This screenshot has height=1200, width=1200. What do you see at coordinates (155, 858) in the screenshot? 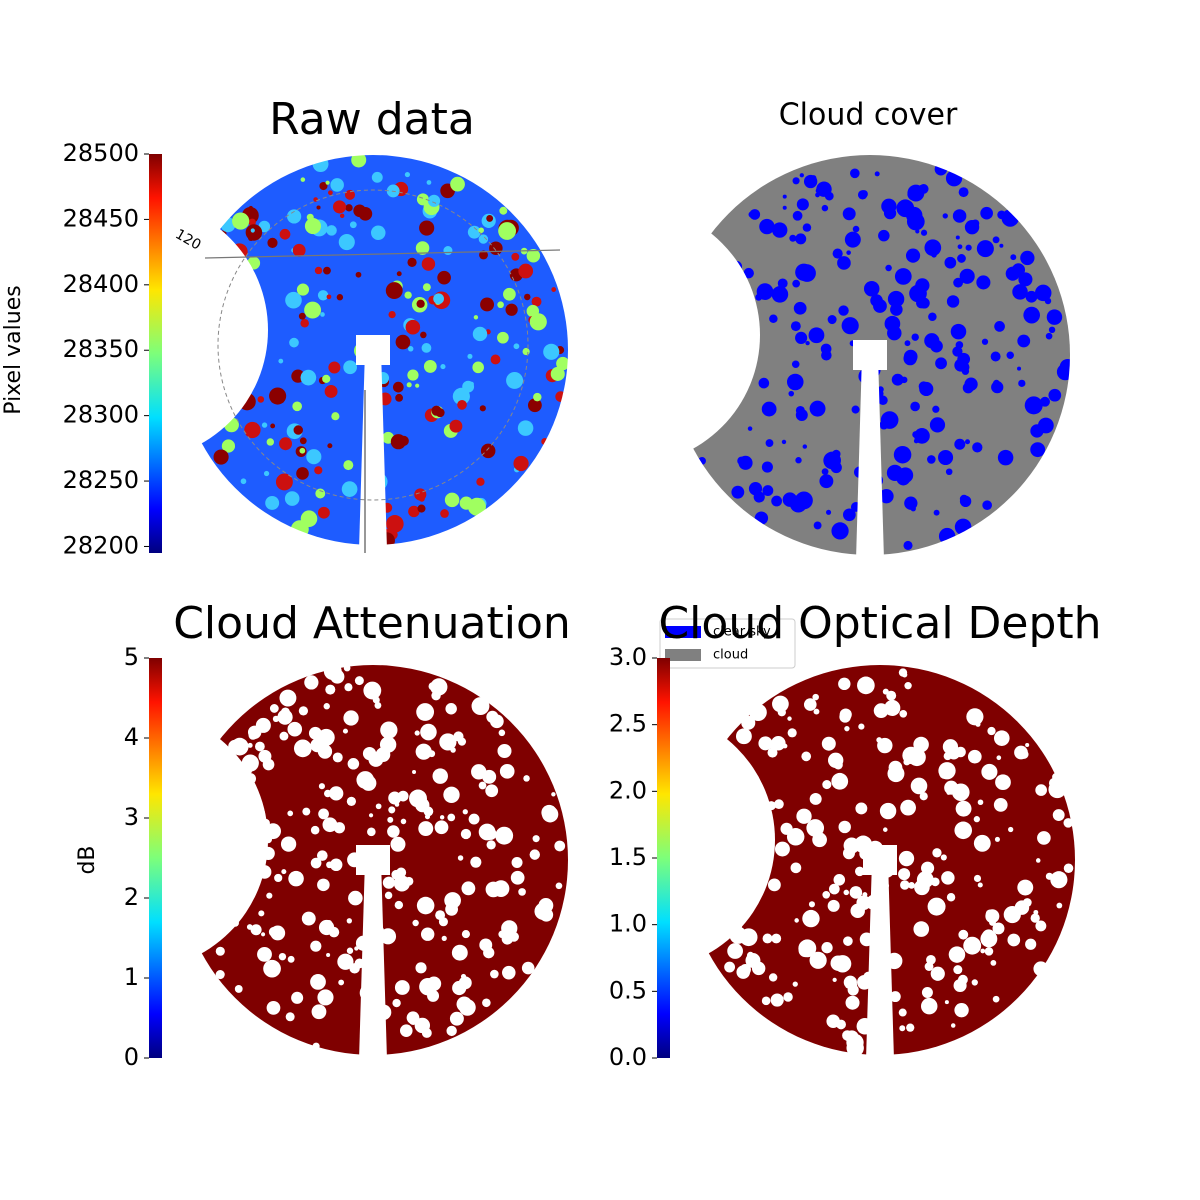
I see `colorbar` at bounding box center [155, 858].